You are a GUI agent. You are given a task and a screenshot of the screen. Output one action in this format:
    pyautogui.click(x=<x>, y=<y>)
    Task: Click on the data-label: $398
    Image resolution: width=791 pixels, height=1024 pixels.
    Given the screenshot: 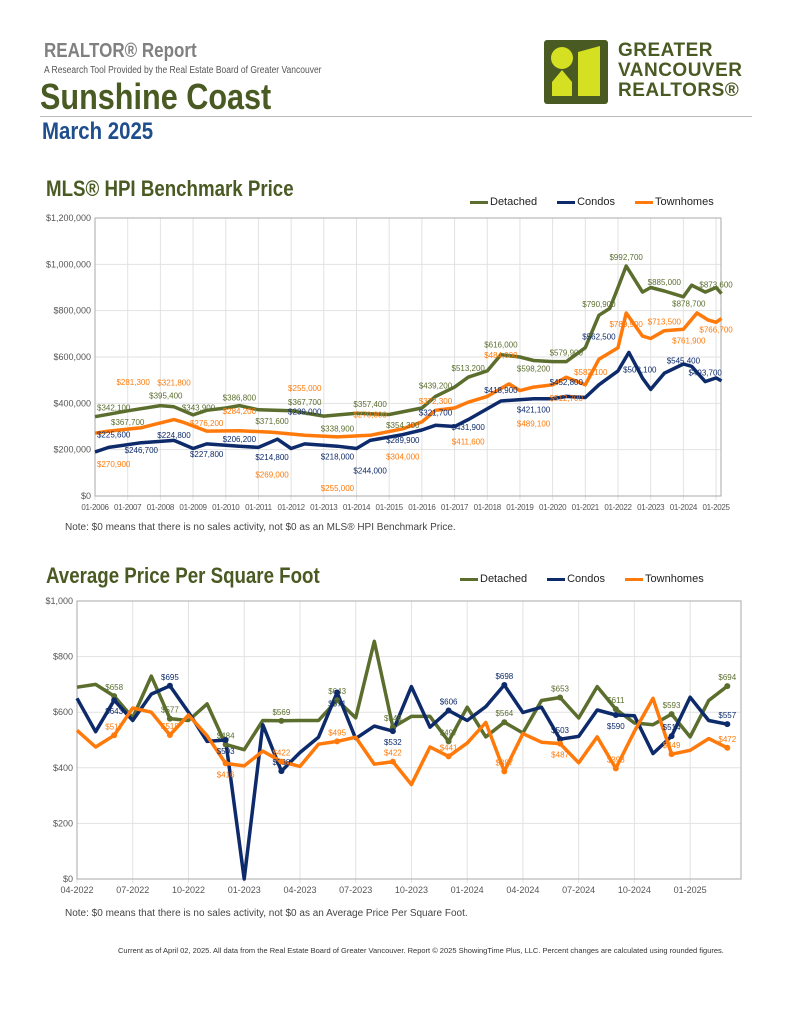 What is the action you would take?
    pyautogui.click(x=616, y=759)
    